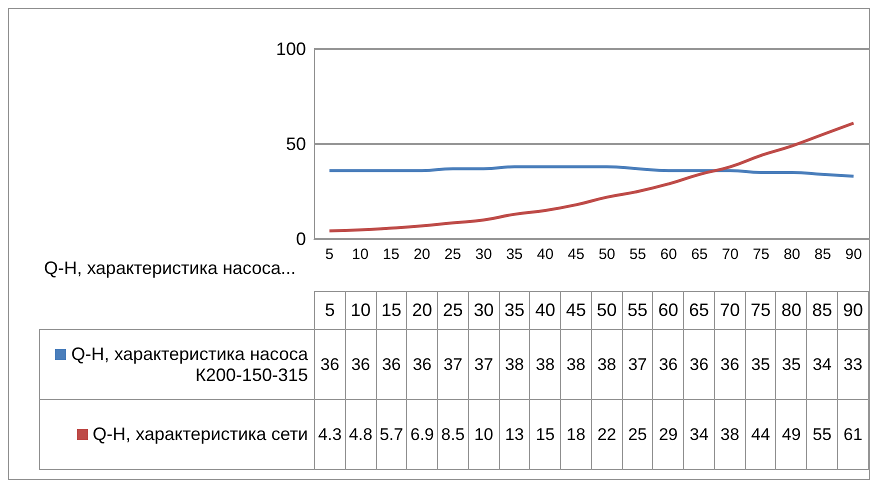 This screenshot has width=878, height=488. I want to click on category-label: 15, so click(391, 310).